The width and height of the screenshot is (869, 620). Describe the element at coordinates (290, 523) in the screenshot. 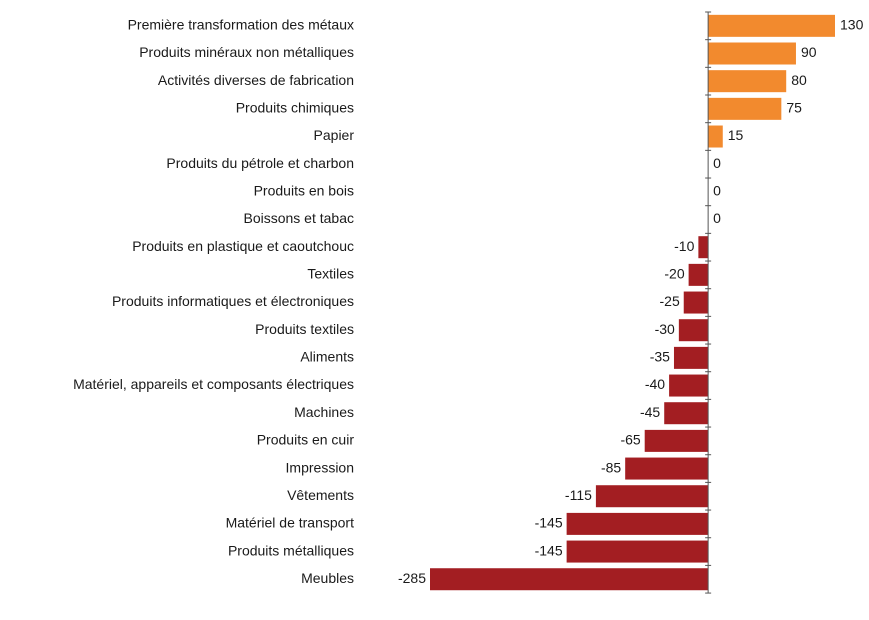

I see `category-label: Matériel de transport` at that location.